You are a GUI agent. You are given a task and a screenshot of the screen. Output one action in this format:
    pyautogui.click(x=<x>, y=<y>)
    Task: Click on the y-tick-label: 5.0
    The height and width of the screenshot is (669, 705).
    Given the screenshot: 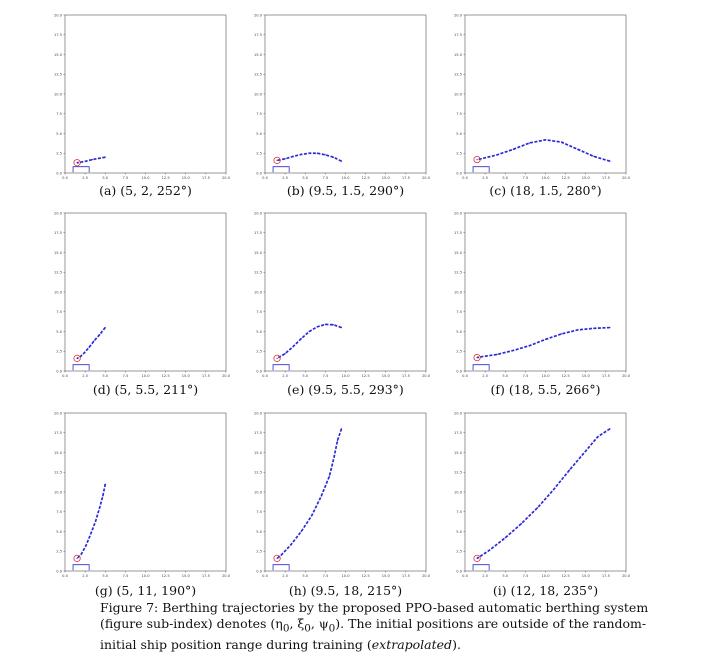 What is the action you would take?
    pyautogui.click(x=259, y=332)
    